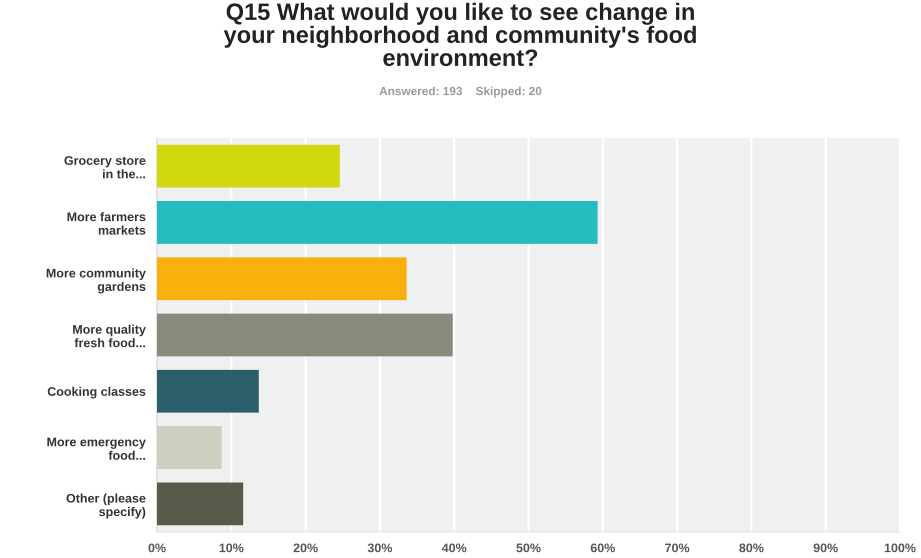 This screenshot has height=558, width=921. I want to click on x-tick-label: 10%, so click(232, 547).